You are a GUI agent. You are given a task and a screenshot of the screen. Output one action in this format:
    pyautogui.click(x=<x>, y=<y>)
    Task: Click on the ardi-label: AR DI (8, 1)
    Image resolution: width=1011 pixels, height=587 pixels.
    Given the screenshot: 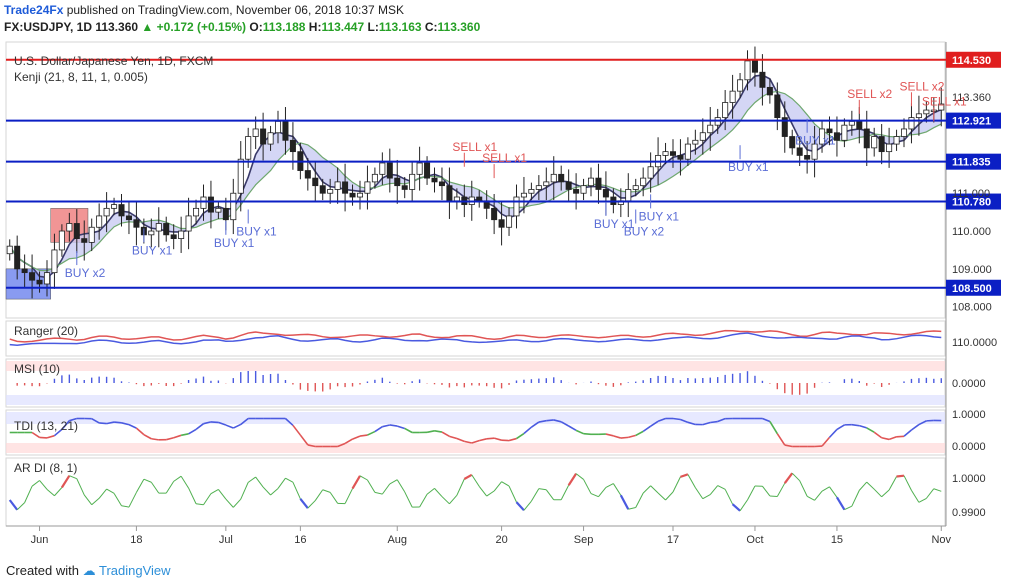 What is the action you would take?
    pyautogui.click(x=45, y=468)
    